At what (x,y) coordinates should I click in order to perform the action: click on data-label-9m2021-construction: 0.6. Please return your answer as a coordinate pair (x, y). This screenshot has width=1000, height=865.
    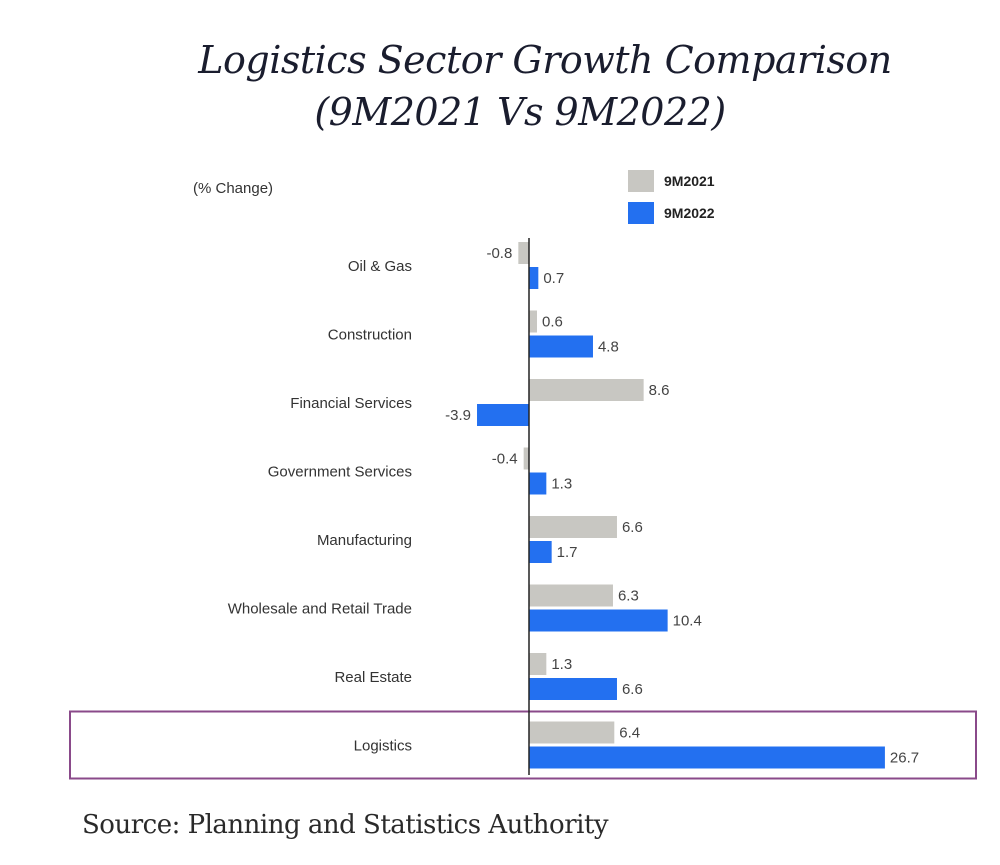
    Looking at the image, I should click on (552, 322).